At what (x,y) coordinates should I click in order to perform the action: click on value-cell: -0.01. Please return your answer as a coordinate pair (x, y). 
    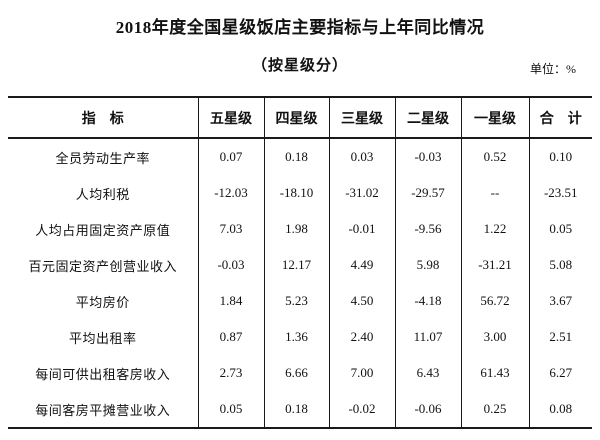
    Looking at the image, I should click on (361, 229).